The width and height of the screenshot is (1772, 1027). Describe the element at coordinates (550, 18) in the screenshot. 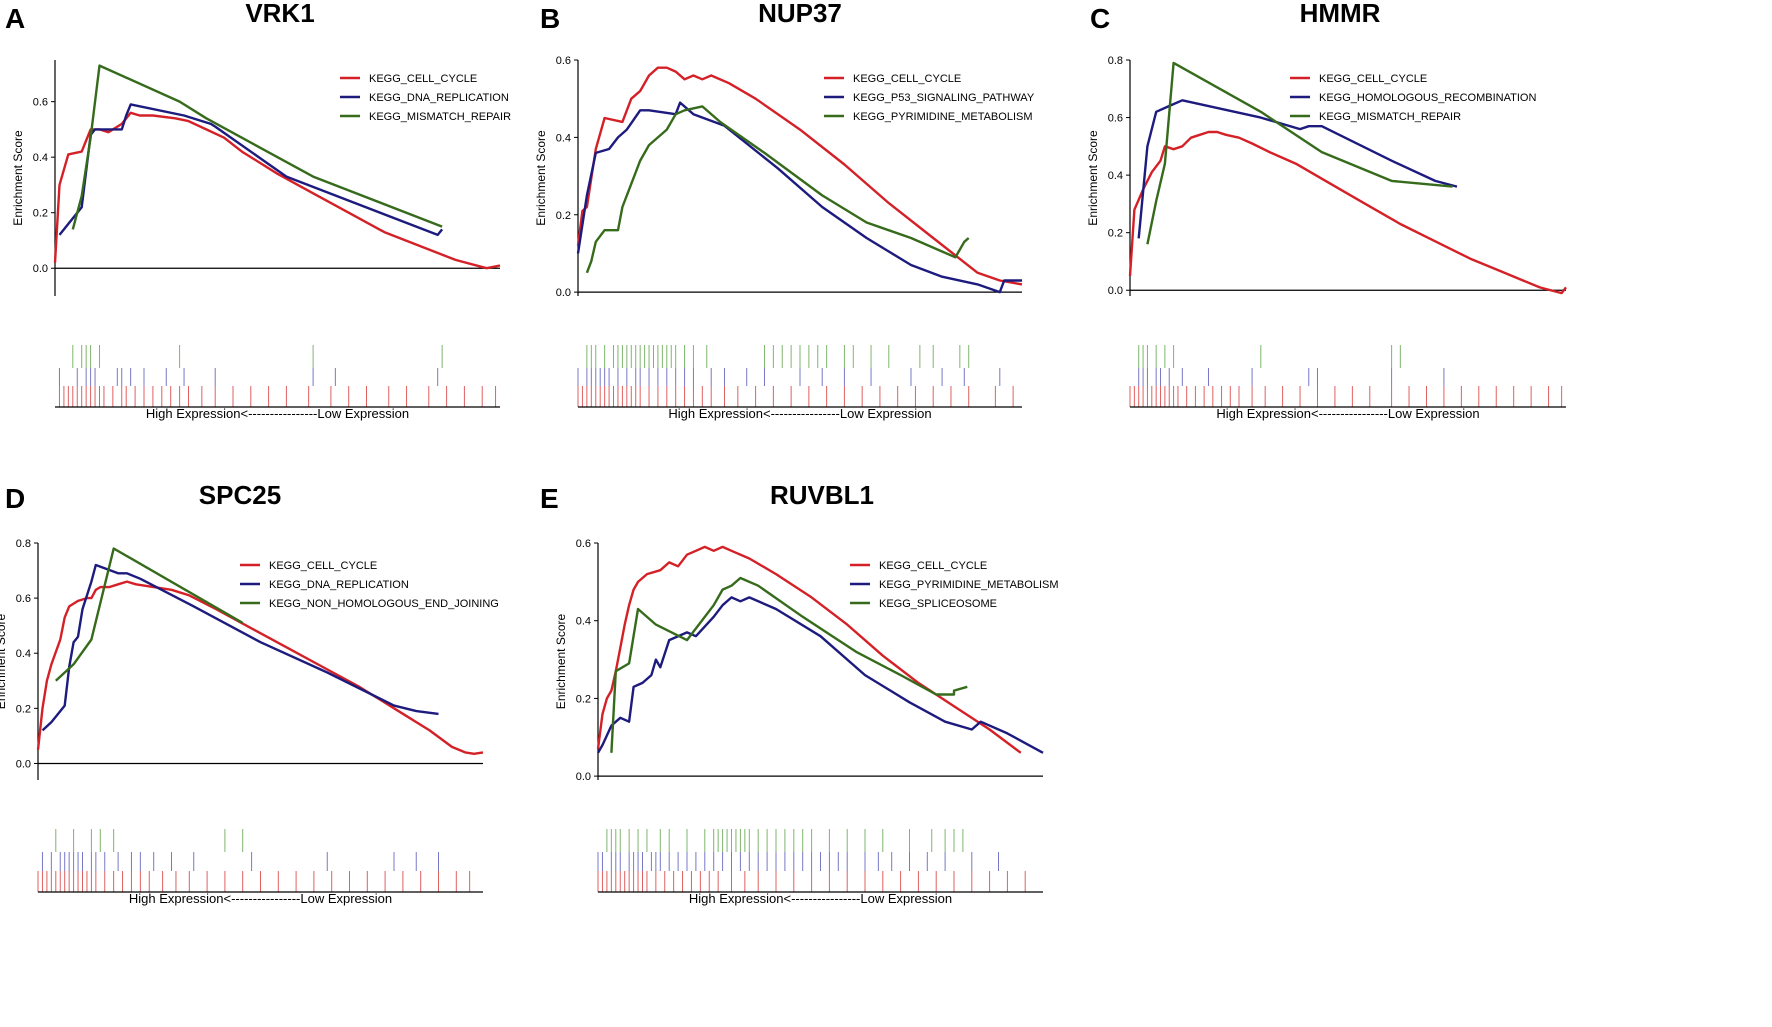

I see `panel-letter: B` at that location.